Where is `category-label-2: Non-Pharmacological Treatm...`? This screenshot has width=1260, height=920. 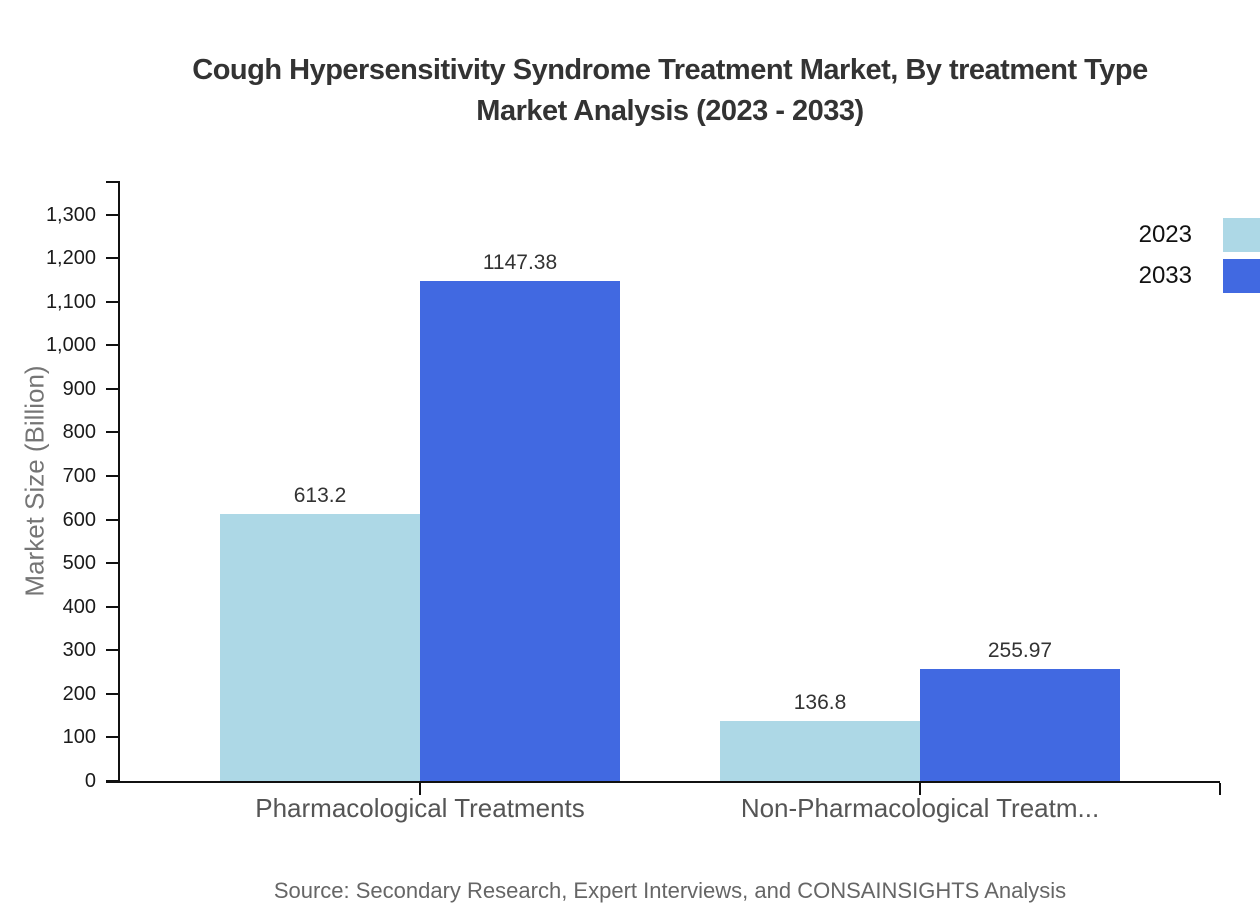
category-label-2: Non-Pharmacological Treatm... is located at coordinates (920, 808).